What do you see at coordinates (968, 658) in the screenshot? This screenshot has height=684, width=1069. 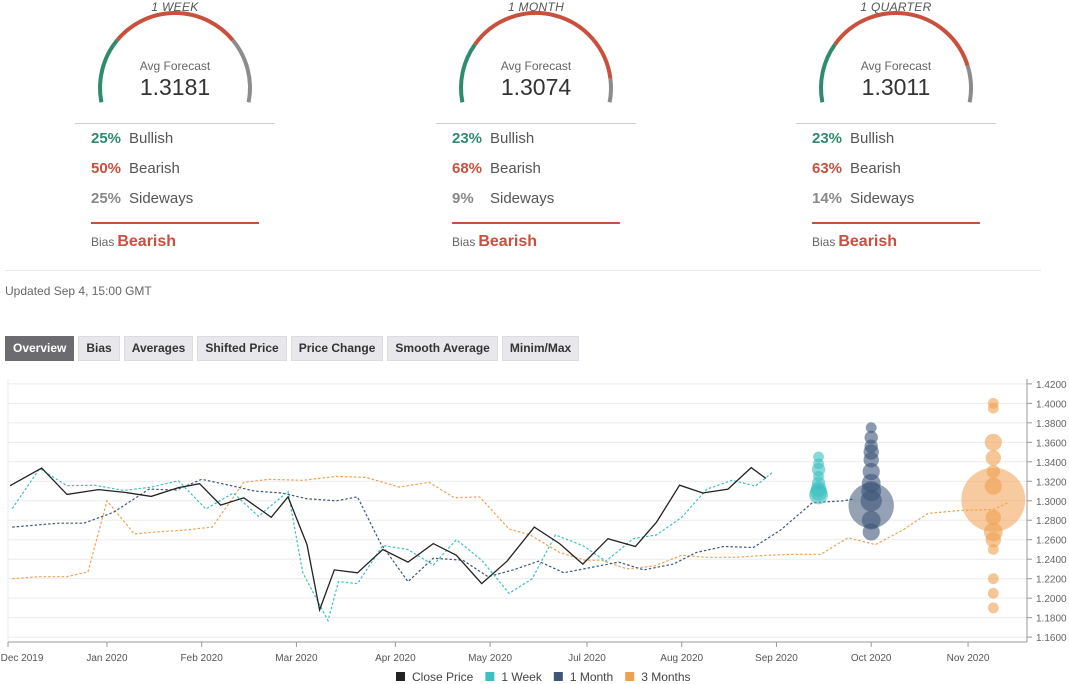 I see `x-tick-label: Nov 2020` at bounding box center [968, 658].